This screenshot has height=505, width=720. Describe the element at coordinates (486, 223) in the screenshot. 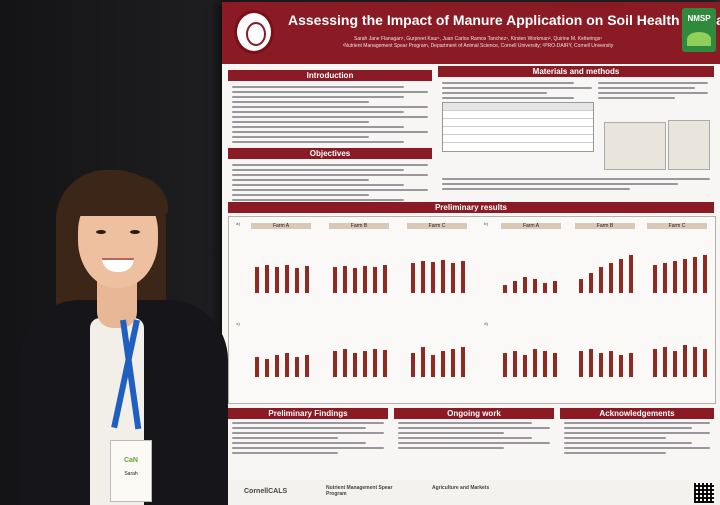

I see `panel-label-b: b)` at that location.